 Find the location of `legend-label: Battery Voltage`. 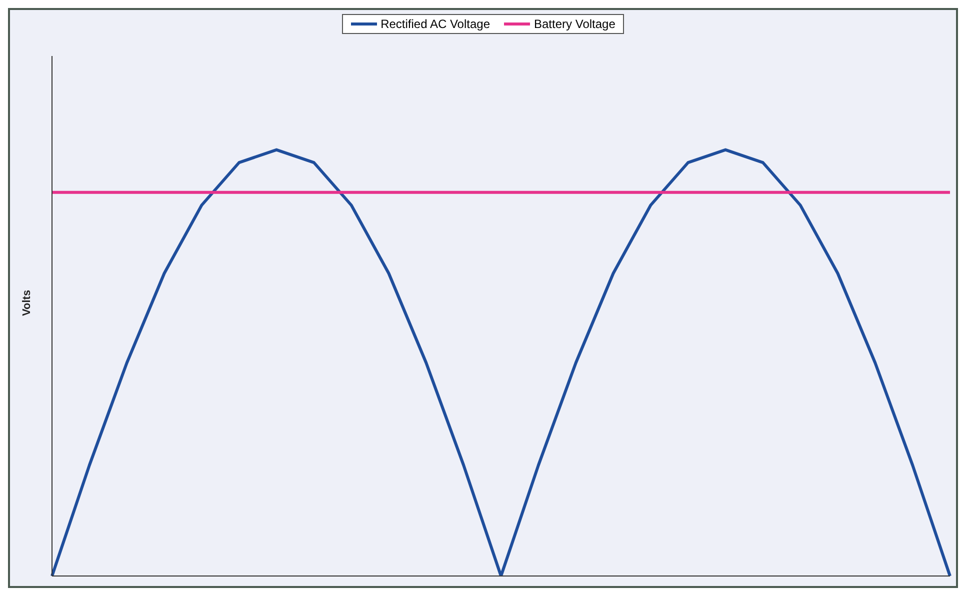

legend-label: Battery Voltage is located at coordinates (574, 24).